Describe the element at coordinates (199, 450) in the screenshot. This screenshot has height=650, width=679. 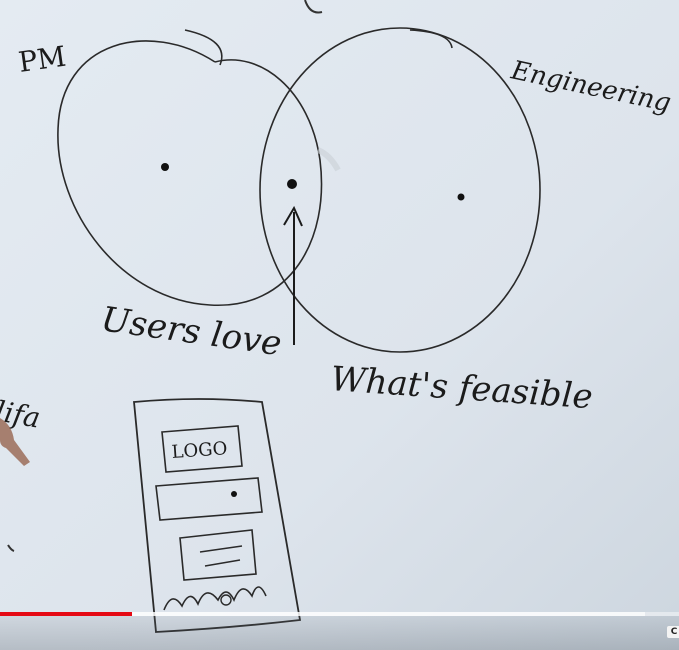
I see `wireframe-logo-label: LOGO` at that location.